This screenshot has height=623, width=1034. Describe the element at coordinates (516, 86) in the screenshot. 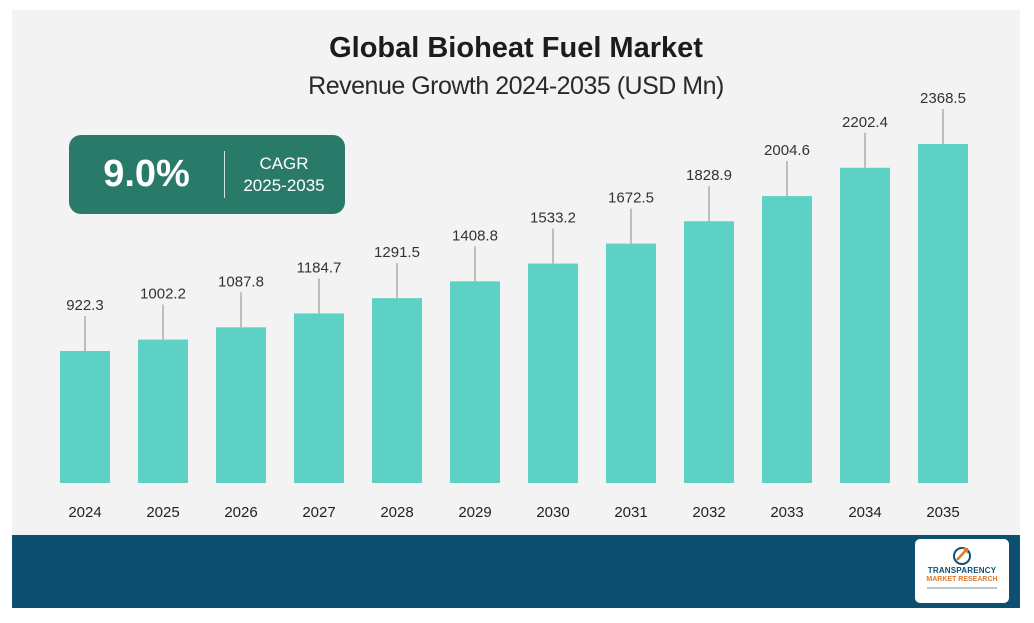

I see `chart-subtitle: Revenue Growth 2024-2035 (USD Mn)` at that location.